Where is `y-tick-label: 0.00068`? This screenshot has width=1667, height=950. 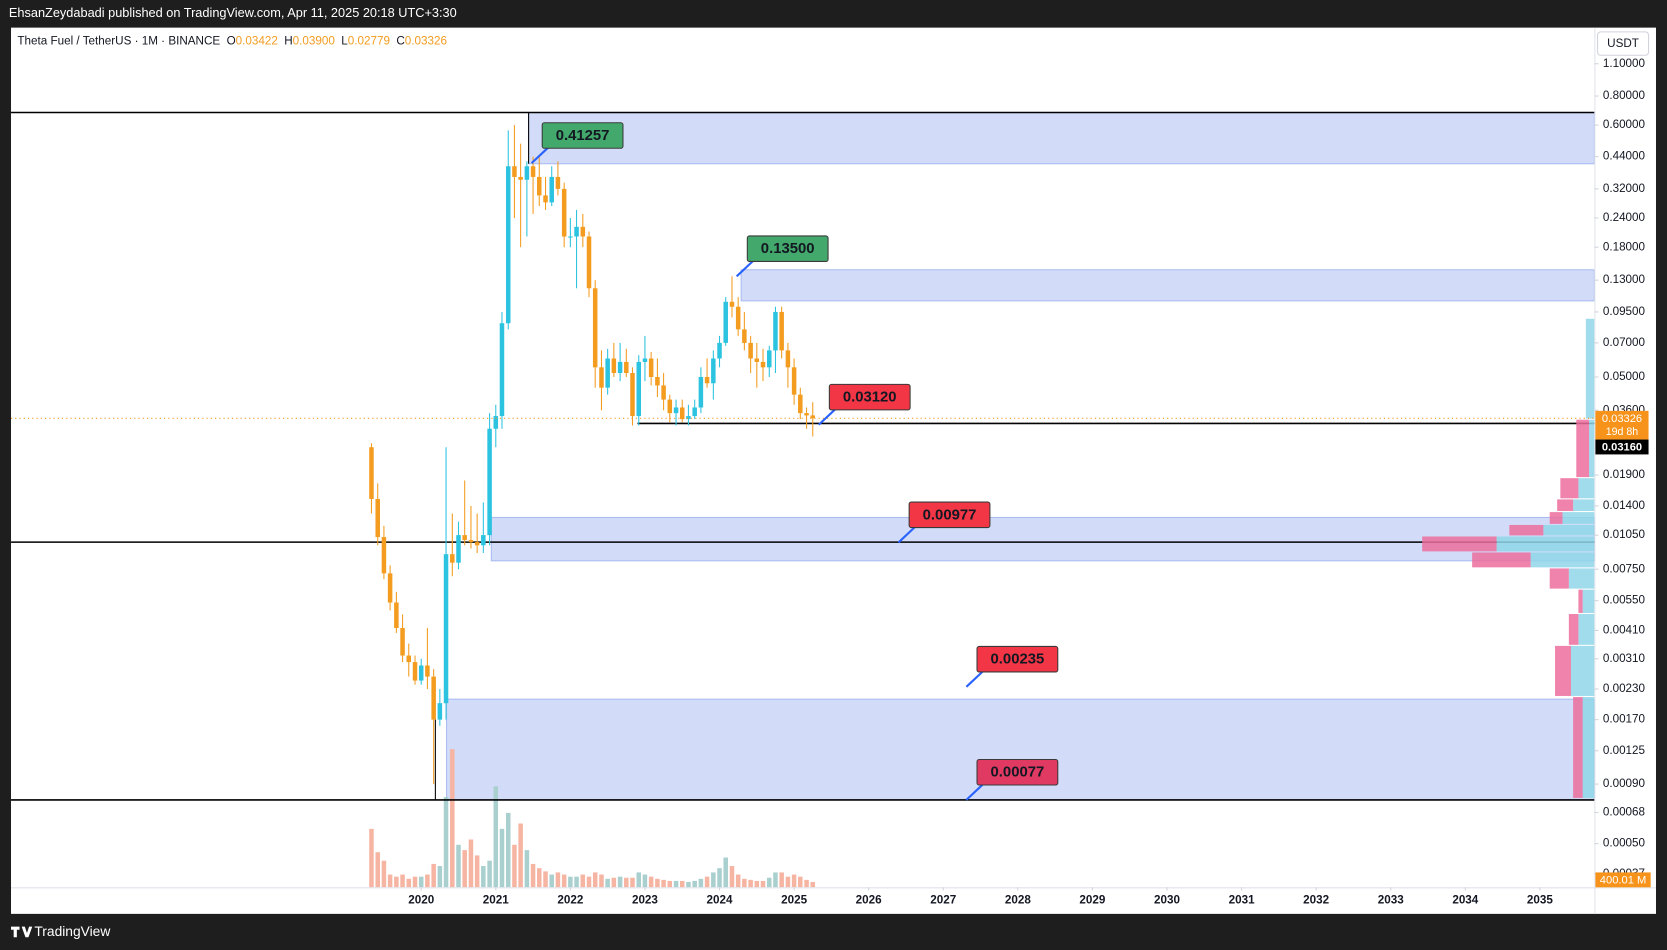
y-tick-label: 0.00068 is located at coordinates (1624, 812).